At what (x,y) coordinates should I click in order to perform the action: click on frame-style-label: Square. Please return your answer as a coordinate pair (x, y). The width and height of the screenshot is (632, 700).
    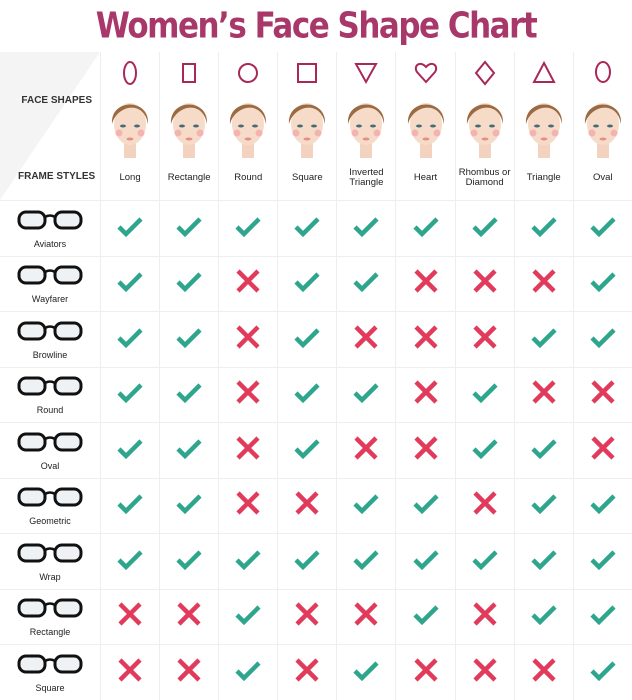
    Looking at the image, I should click on (50, 687).